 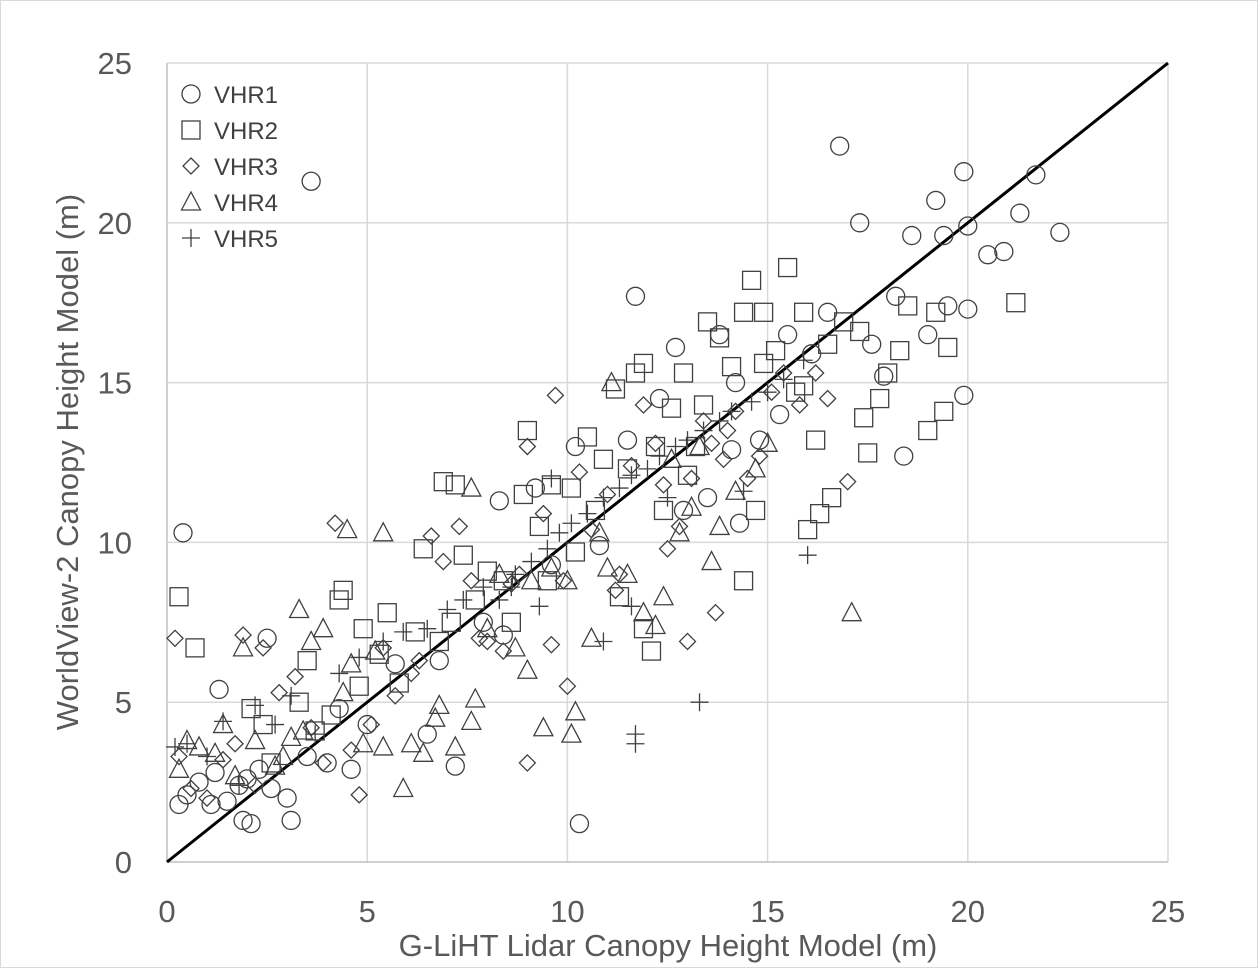 I want to click on y-tick-label: 5, so click(x=123, y=702).